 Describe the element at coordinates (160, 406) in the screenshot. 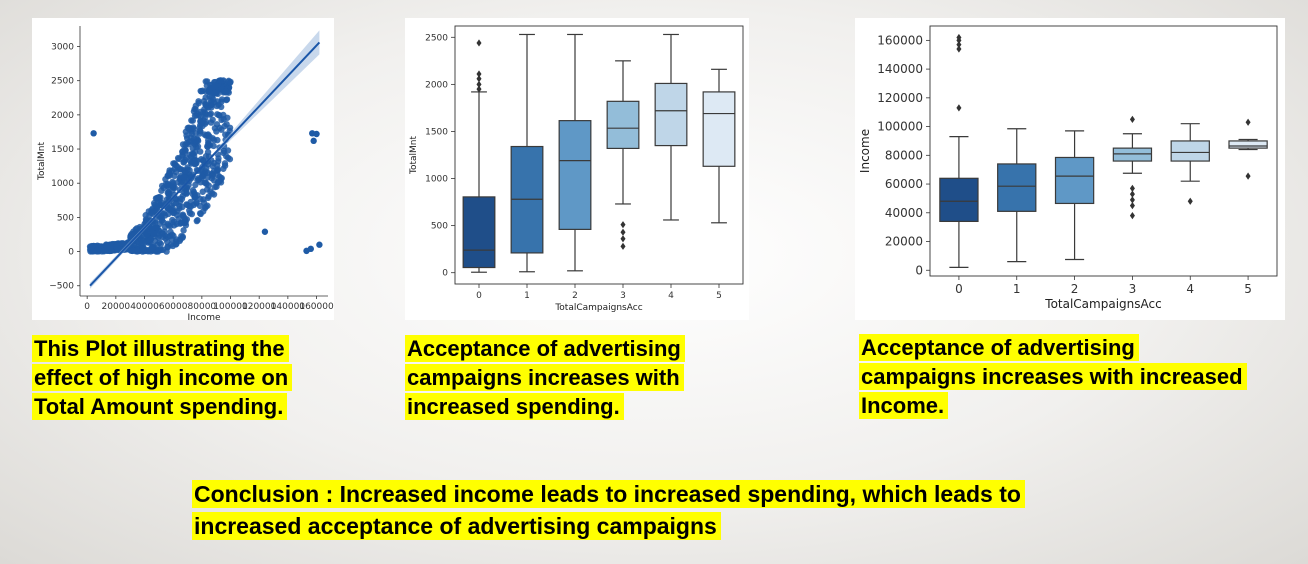

I see `caption-plot1-line3: Total Amount spending.` at that location.